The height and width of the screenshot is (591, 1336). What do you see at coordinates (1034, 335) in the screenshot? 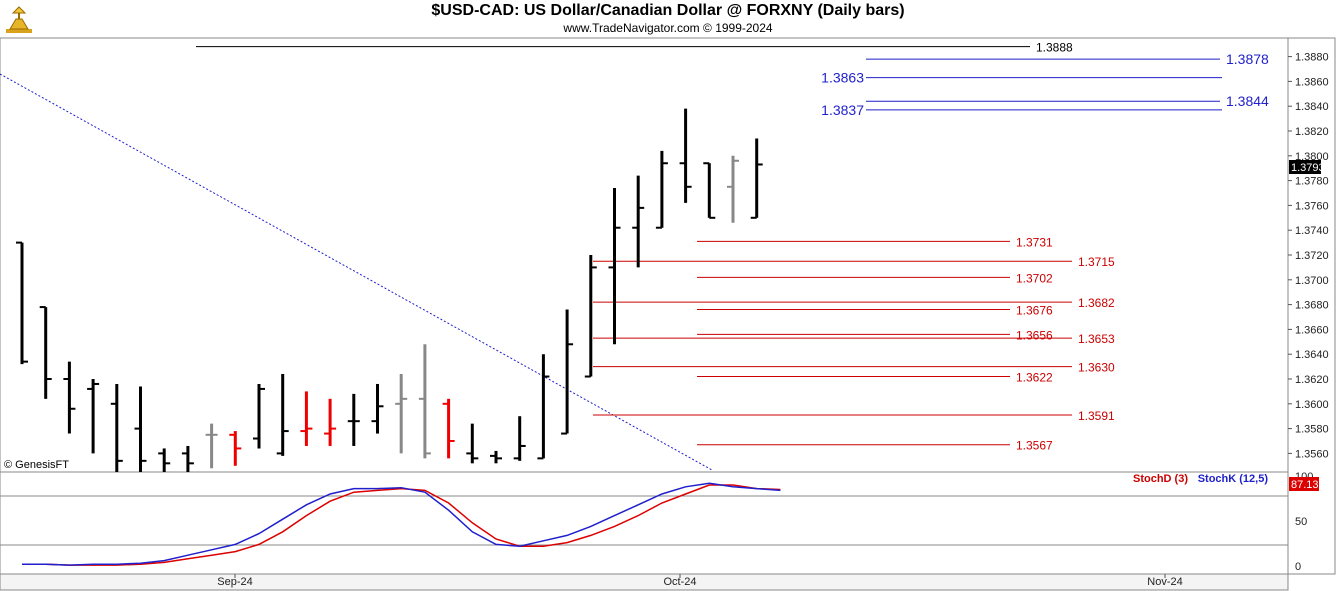
I see `price-level-label: 1.3656` at bounding box center [1034, 335].